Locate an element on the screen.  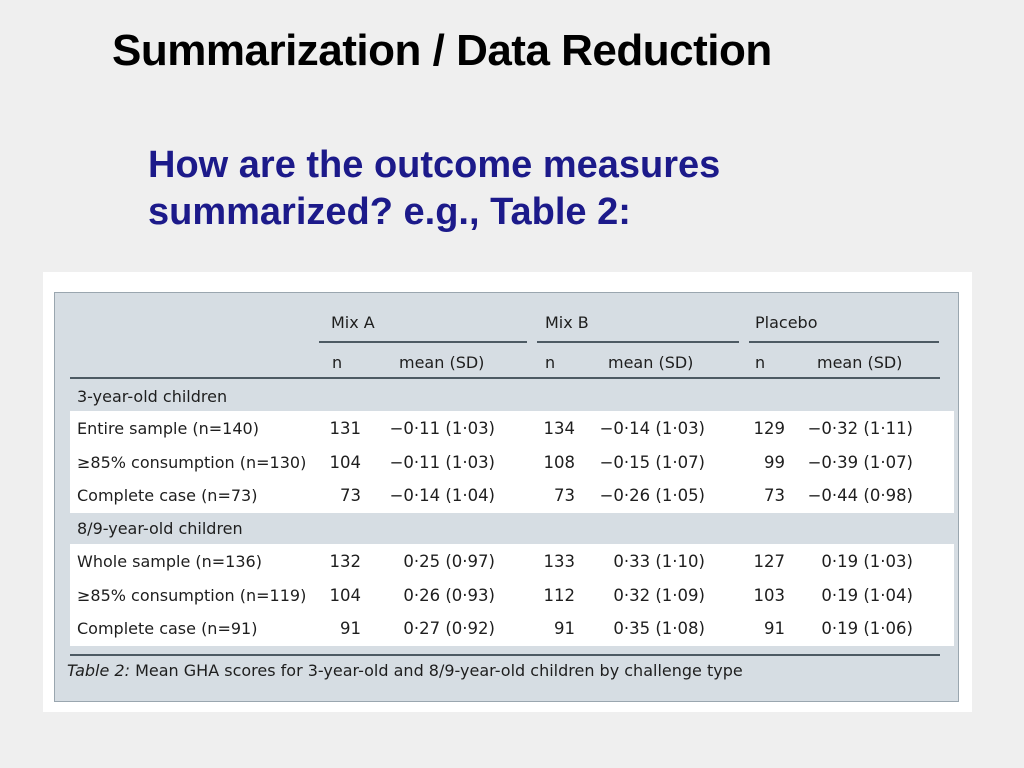
subheader-n-mix-a: n is located at coordinates (337, 362).